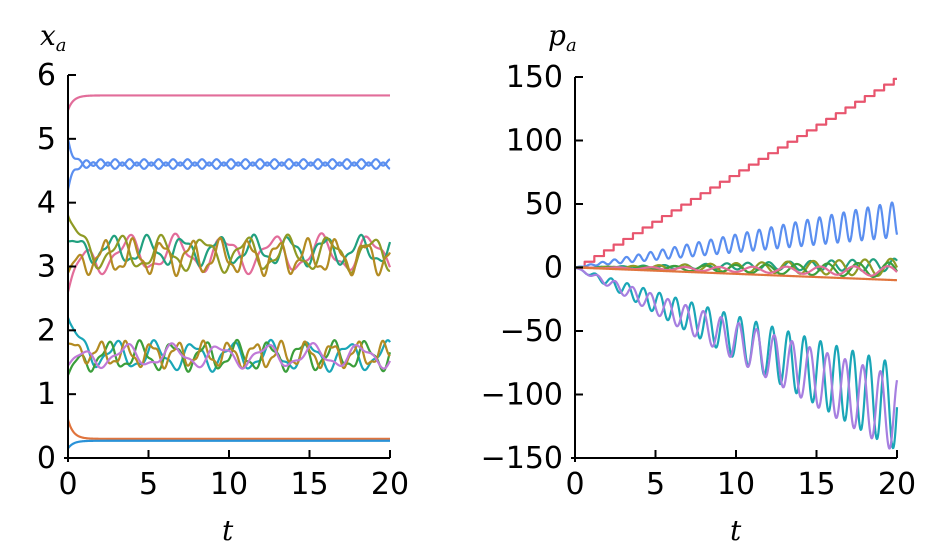 This screenshot has width=937, height=556. Describe the element at coordinates (67, 484) in the screenshot. I see `left-x-tick-label: 0` at that location.